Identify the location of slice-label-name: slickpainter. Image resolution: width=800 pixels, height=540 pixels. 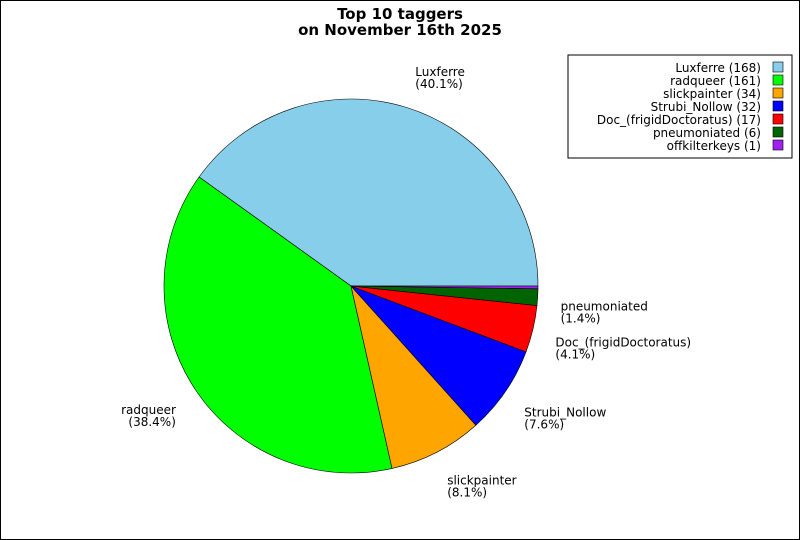
(481, 481).